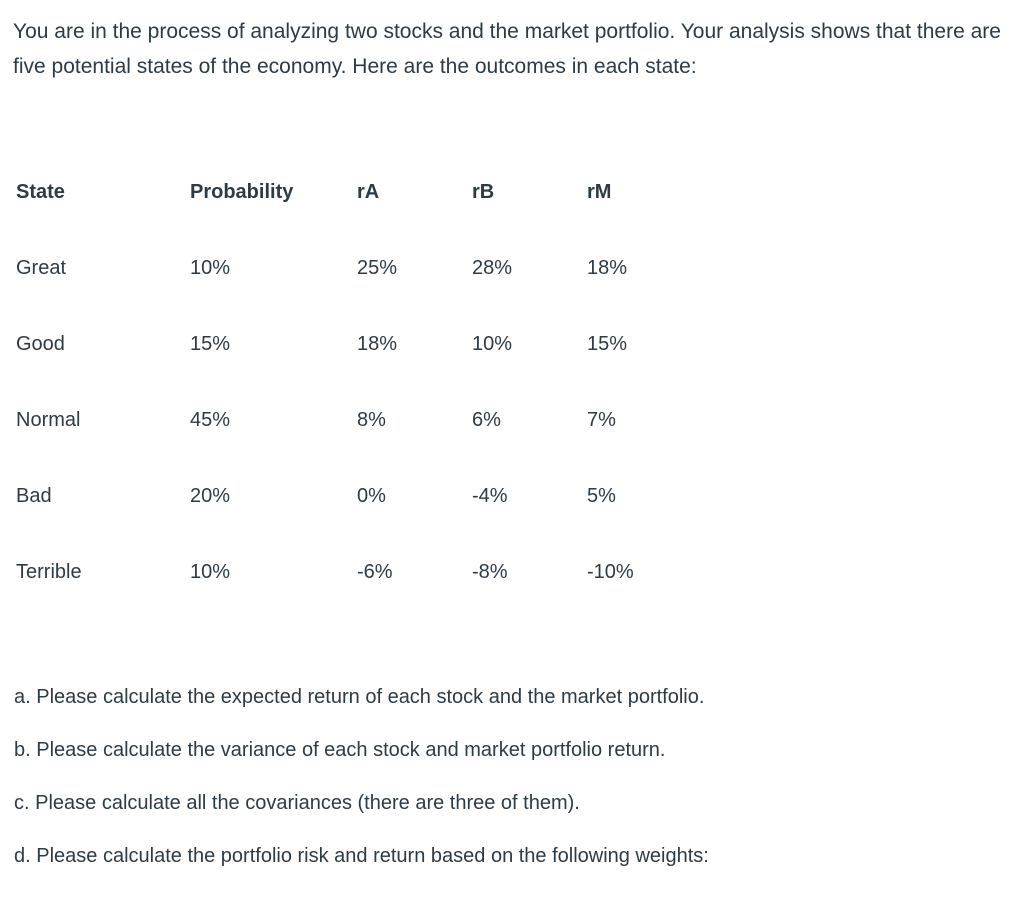  I want to click on row-good-rb: 10%, so click(492, 344).